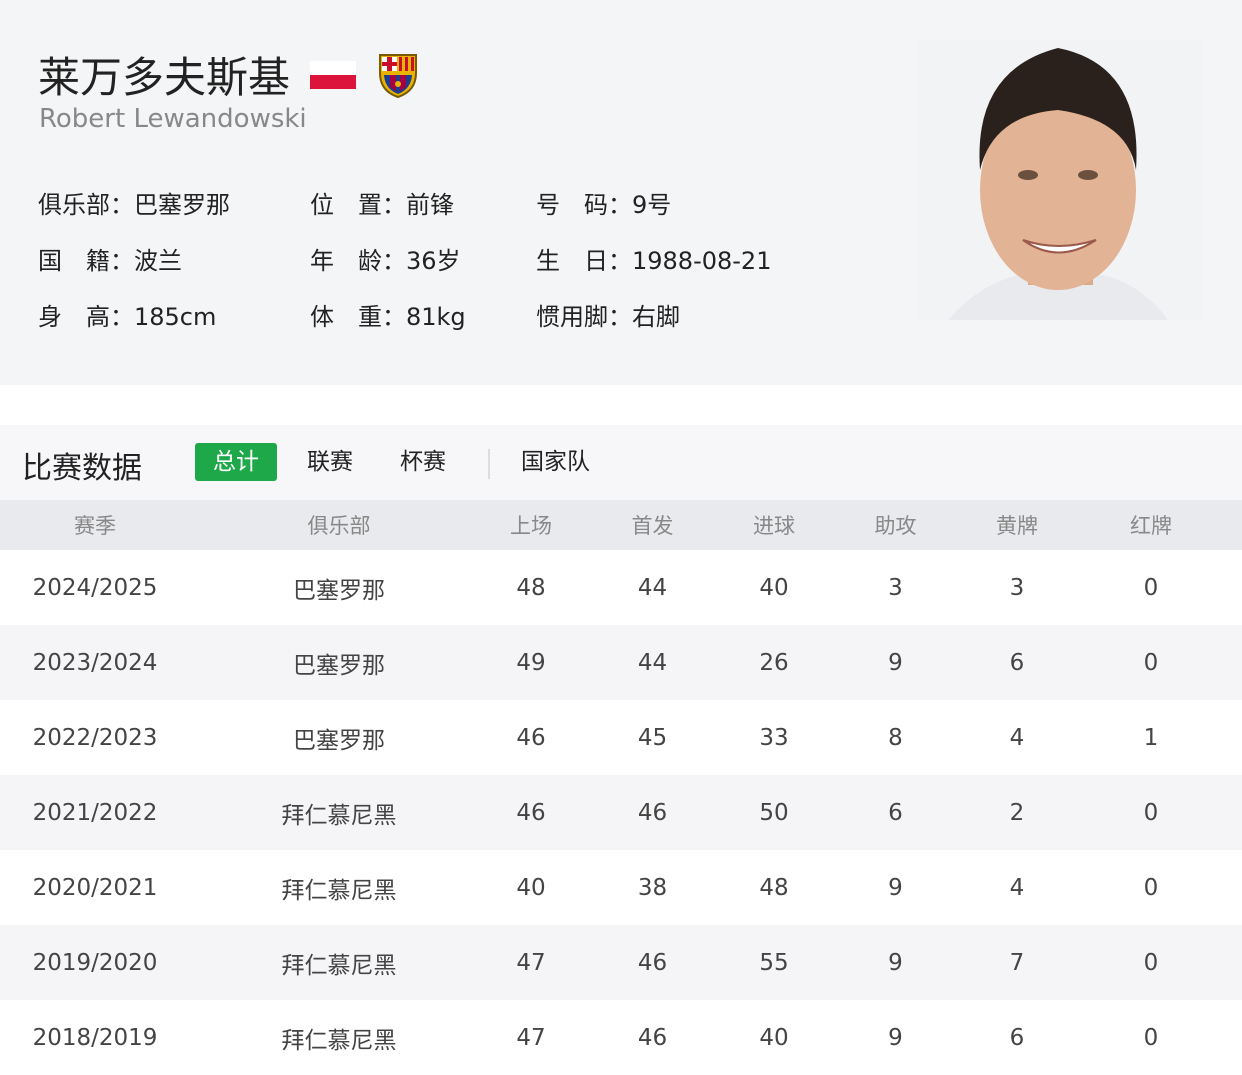 The image size is (1242, 1075). I want to click on player-name: 莱万多夫斯基, so click(164, 77).